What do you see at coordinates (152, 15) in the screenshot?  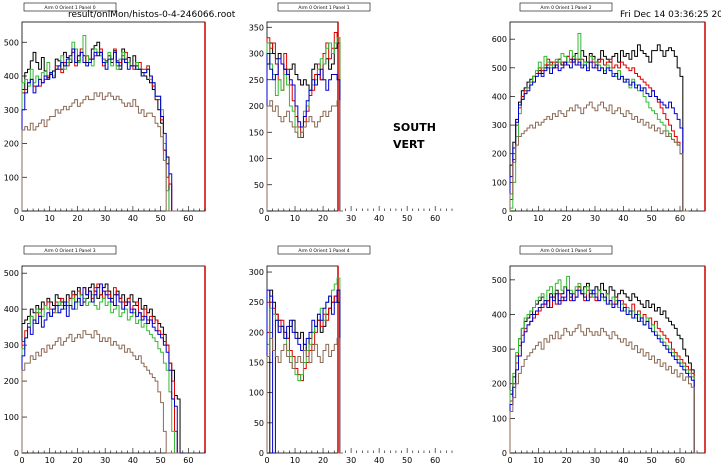 I see `file-path-label: result/onlMon/histos-0-4-246066.root` at bounding box center [152, 15].